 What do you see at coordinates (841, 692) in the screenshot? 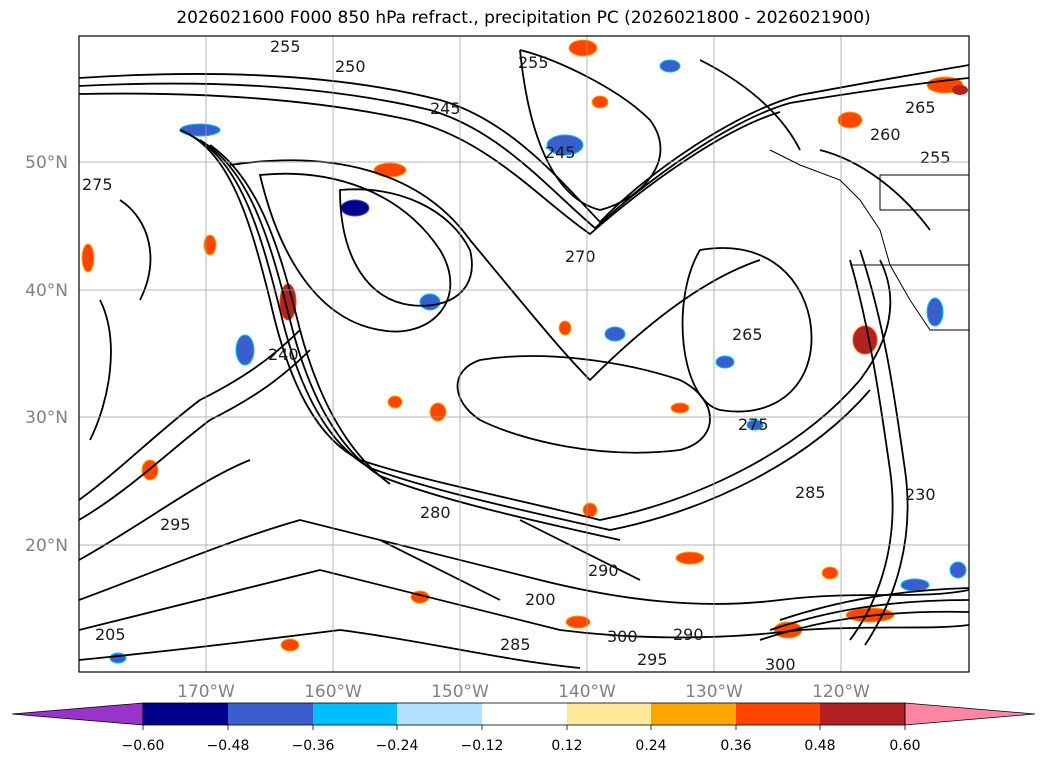
I see `lon-label-120w: 120°W` at bounding box center [841, 692].